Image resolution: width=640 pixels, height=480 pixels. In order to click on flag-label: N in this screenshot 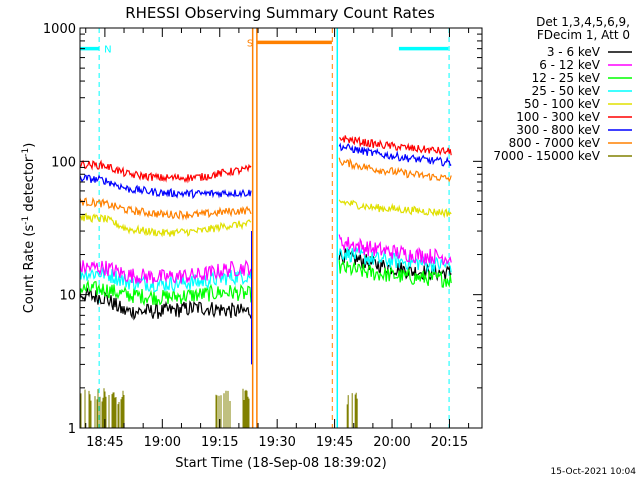, I will do `click(107, 50)`.